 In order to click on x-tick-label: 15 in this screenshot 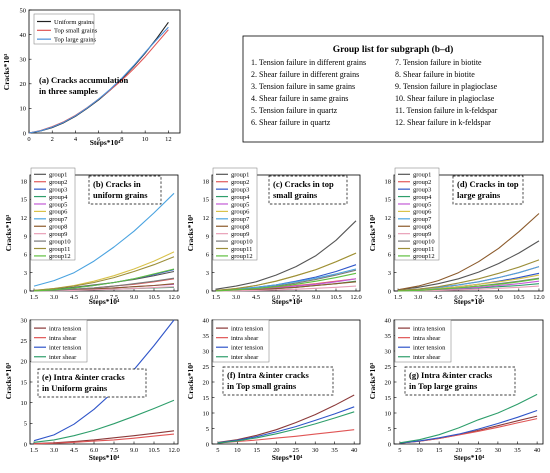, I will do `click(257, 450)`.